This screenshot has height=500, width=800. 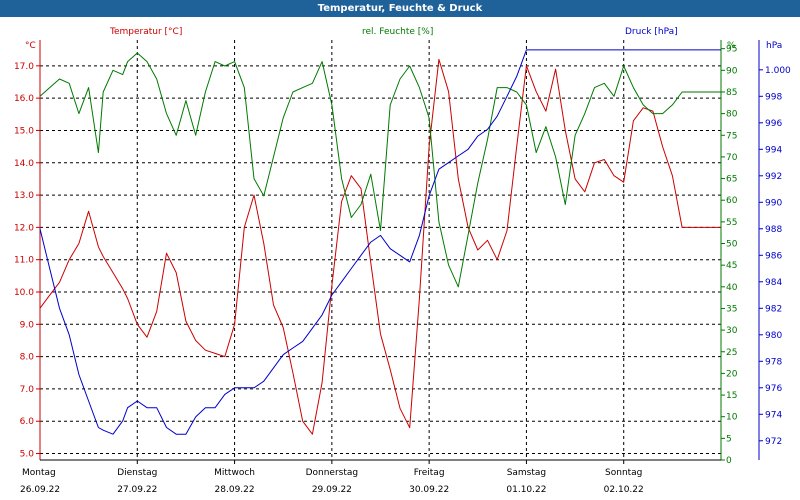 I want to click on humidity-tick-label: 60, so click(x=732, y=201).